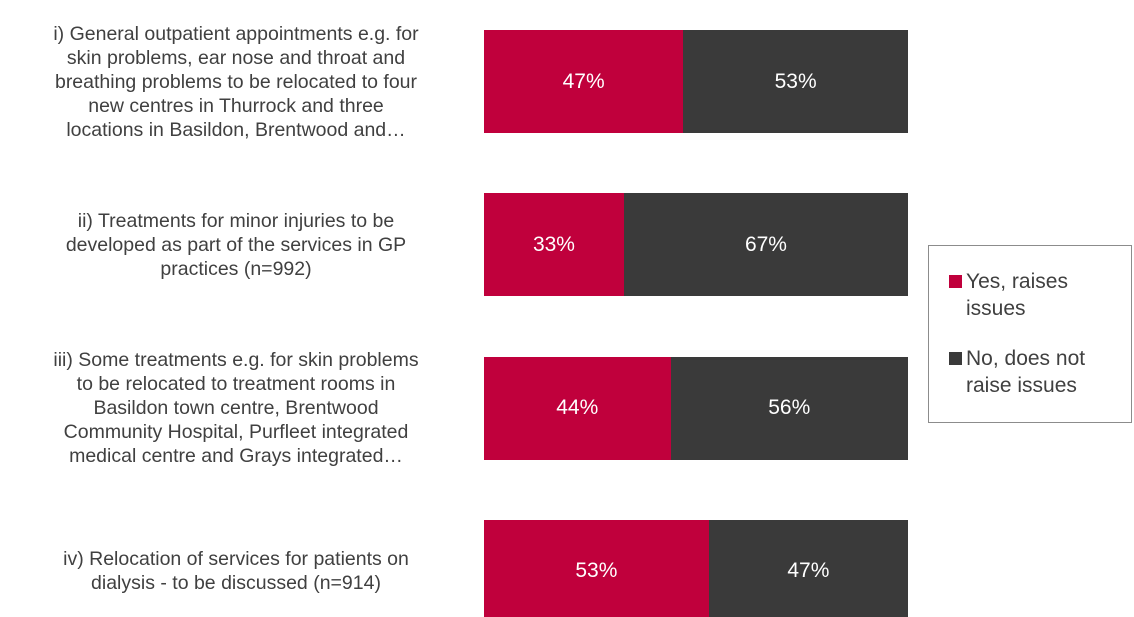 This screenshot has width=1134, height=617. Describe the element at coordinates (1017, 295) in the screenshot. I see `legend-label: Yes, raises issues` at that location.